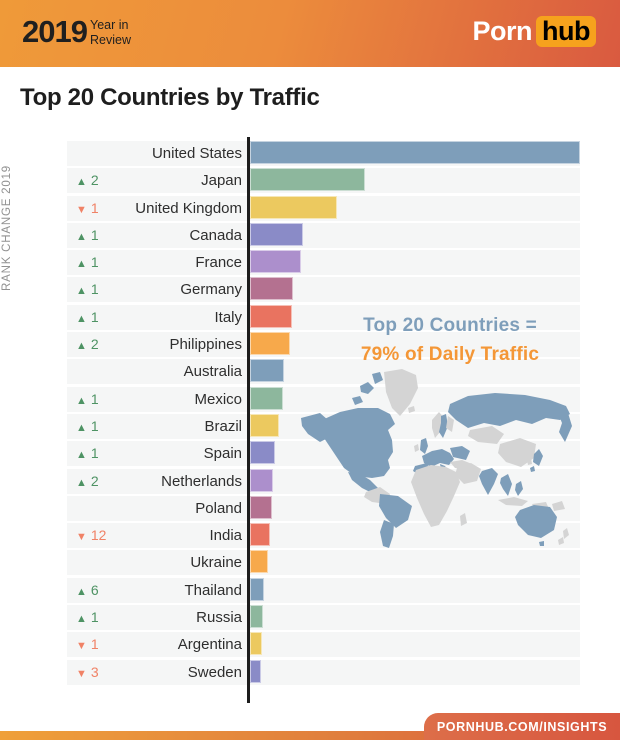 This screenshot has width=620, height=740. Describe the element at coordinates (55, 31) in the screenshot. I see `year-label: 2019` at that location.